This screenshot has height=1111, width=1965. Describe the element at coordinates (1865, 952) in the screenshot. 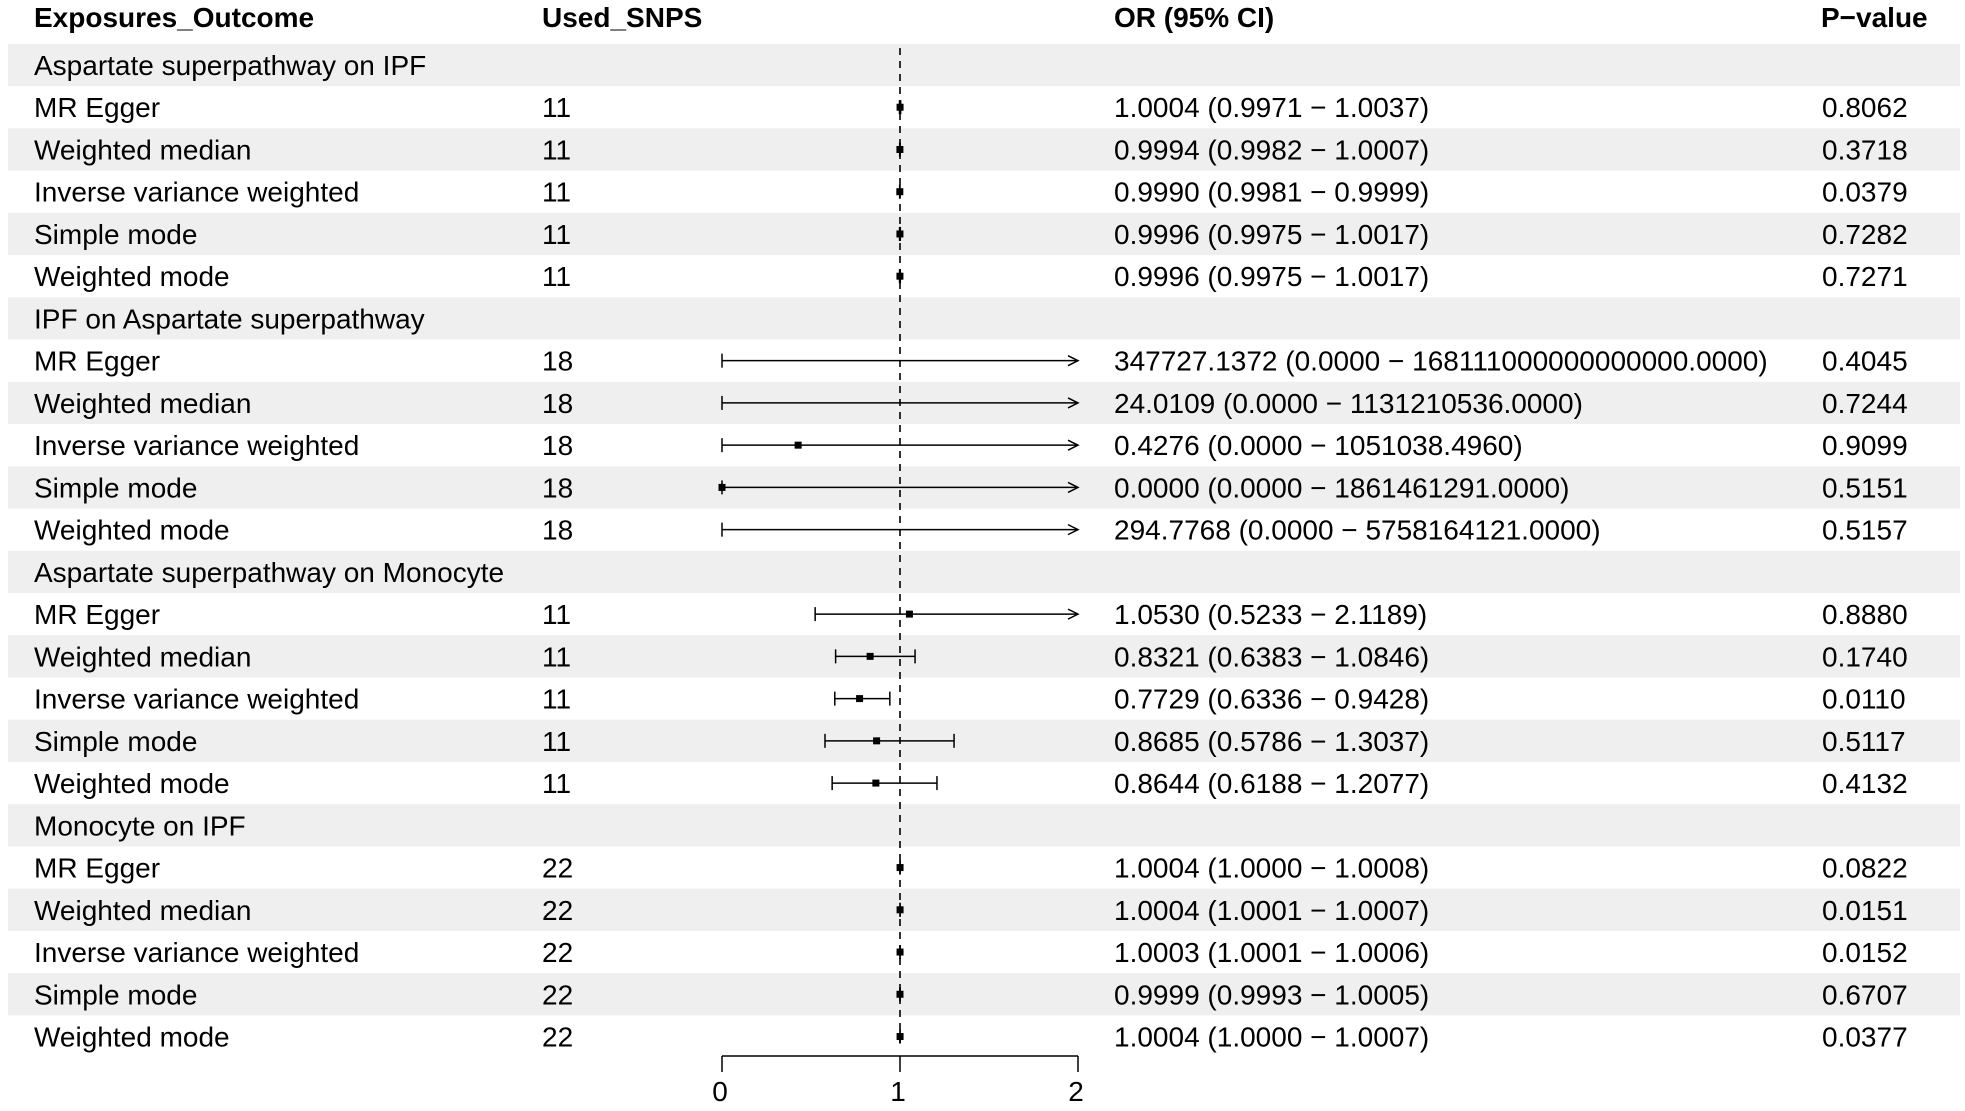

I see `p-value: 0.0152` at that location.